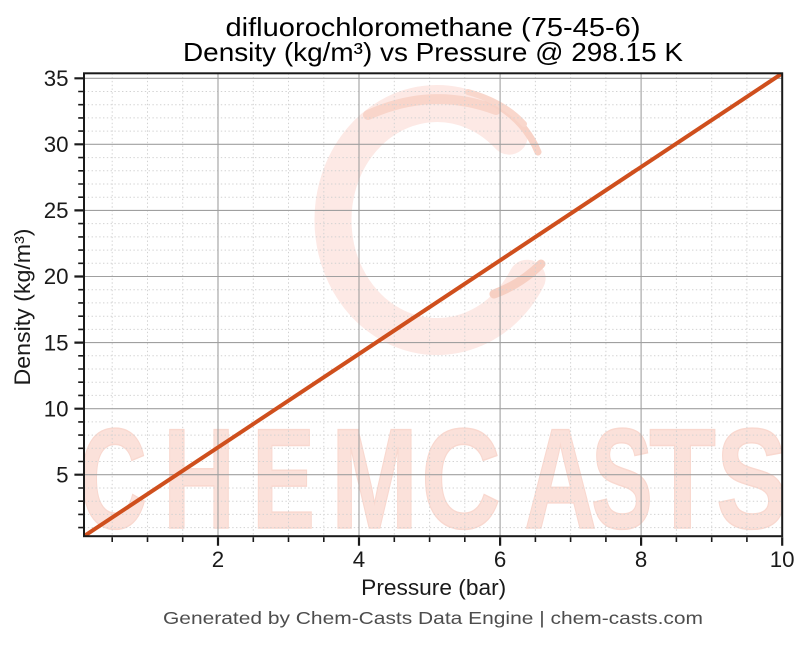 The image size is (810, 649). What do you see at coordinates (641, 559) in the screenshot?
I see `svg-text: 8` at bounding box center [641, 559].